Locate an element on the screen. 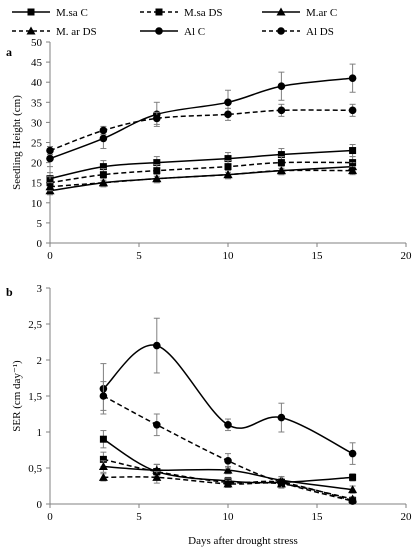 The height and width of the screenshot is (550, 416). panel-b-y-tick-label: 1 is located at coordinates (40, 433).